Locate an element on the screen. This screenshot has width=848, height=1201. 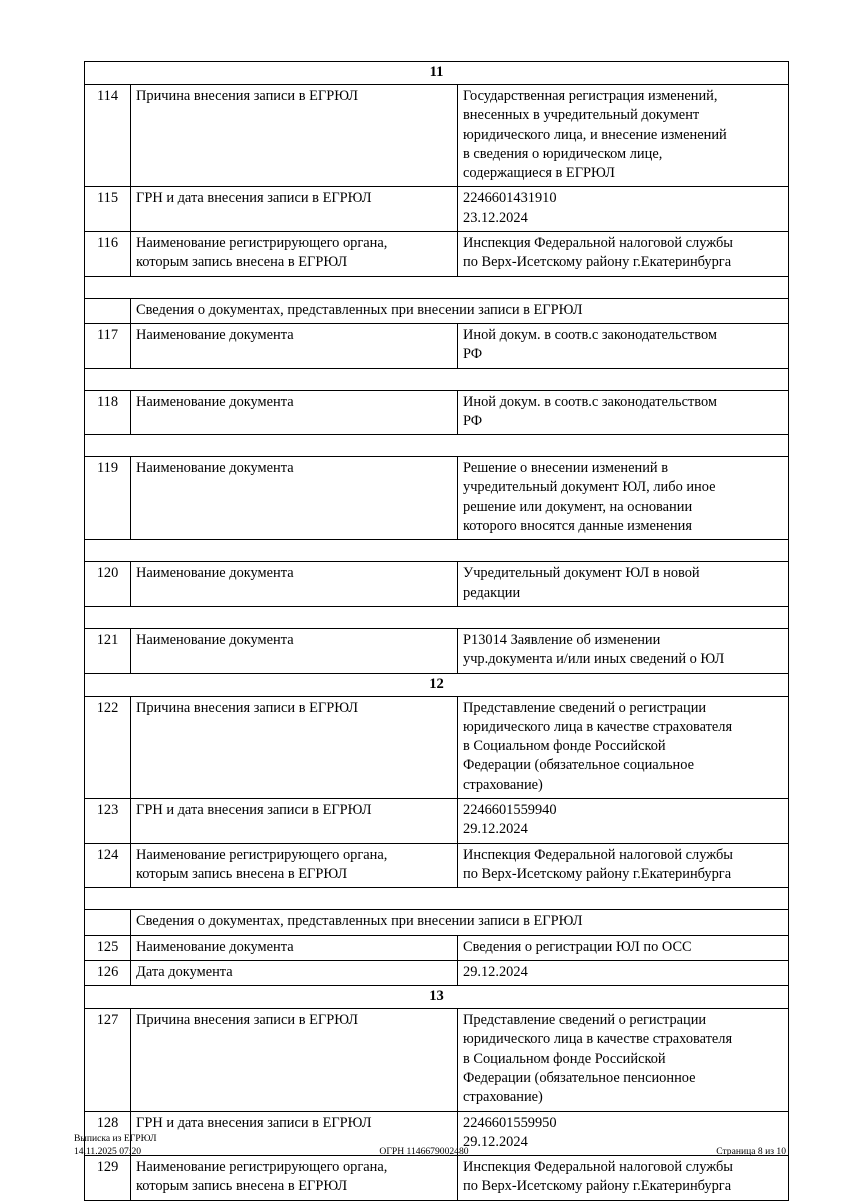
footer-page-number: Страница 8 из 10 is located at coordinates (751, 1151).